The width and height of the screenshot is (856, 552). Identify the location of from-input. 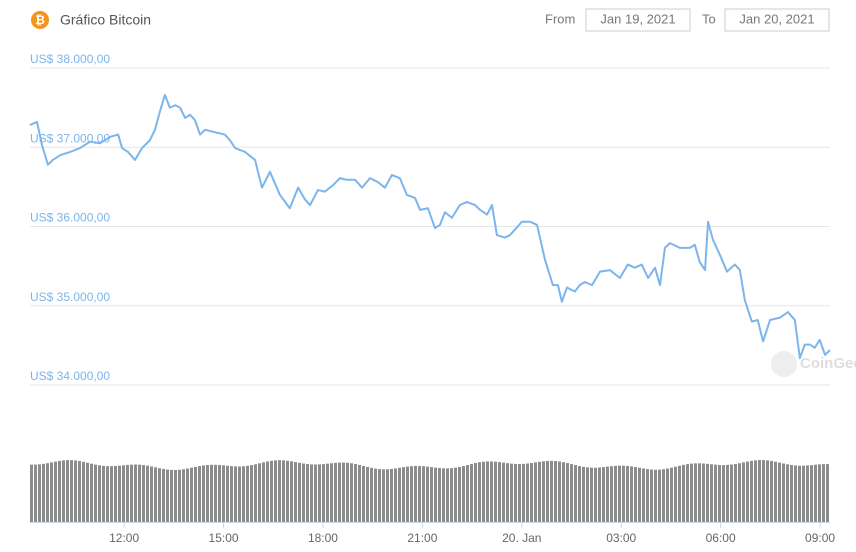
(638, 20).